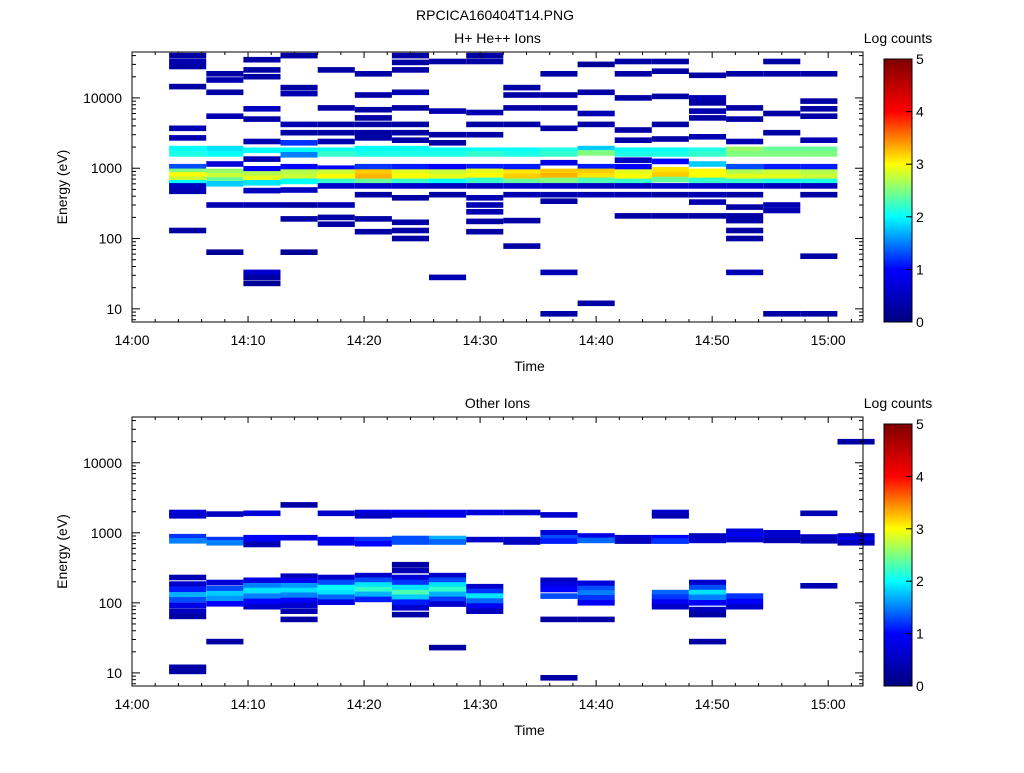  I want to click on x-tick-label: 14:00, so click(131, 704).